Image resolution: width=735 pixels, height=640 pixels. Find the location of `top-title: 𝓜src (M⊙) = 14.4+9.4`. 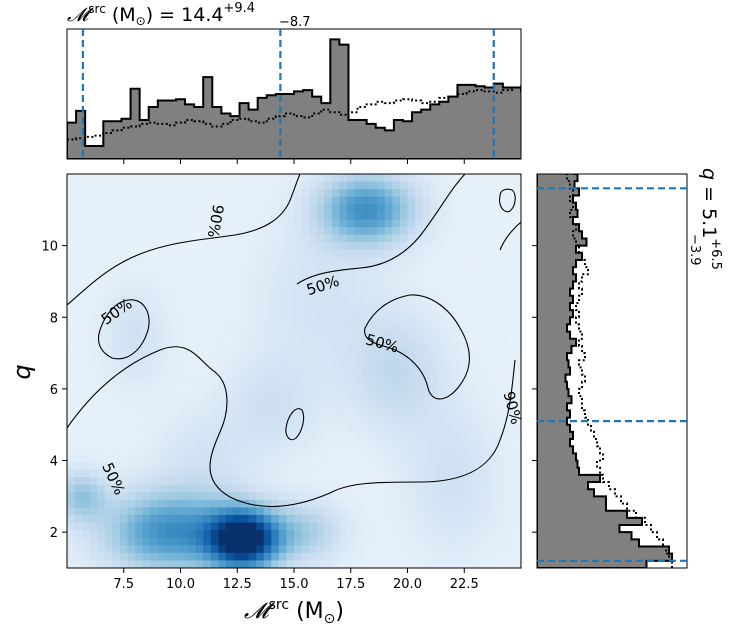

top-title: 𝓜src (M⊙) = 14.4+9.4 is located at coordinates (161, 14).